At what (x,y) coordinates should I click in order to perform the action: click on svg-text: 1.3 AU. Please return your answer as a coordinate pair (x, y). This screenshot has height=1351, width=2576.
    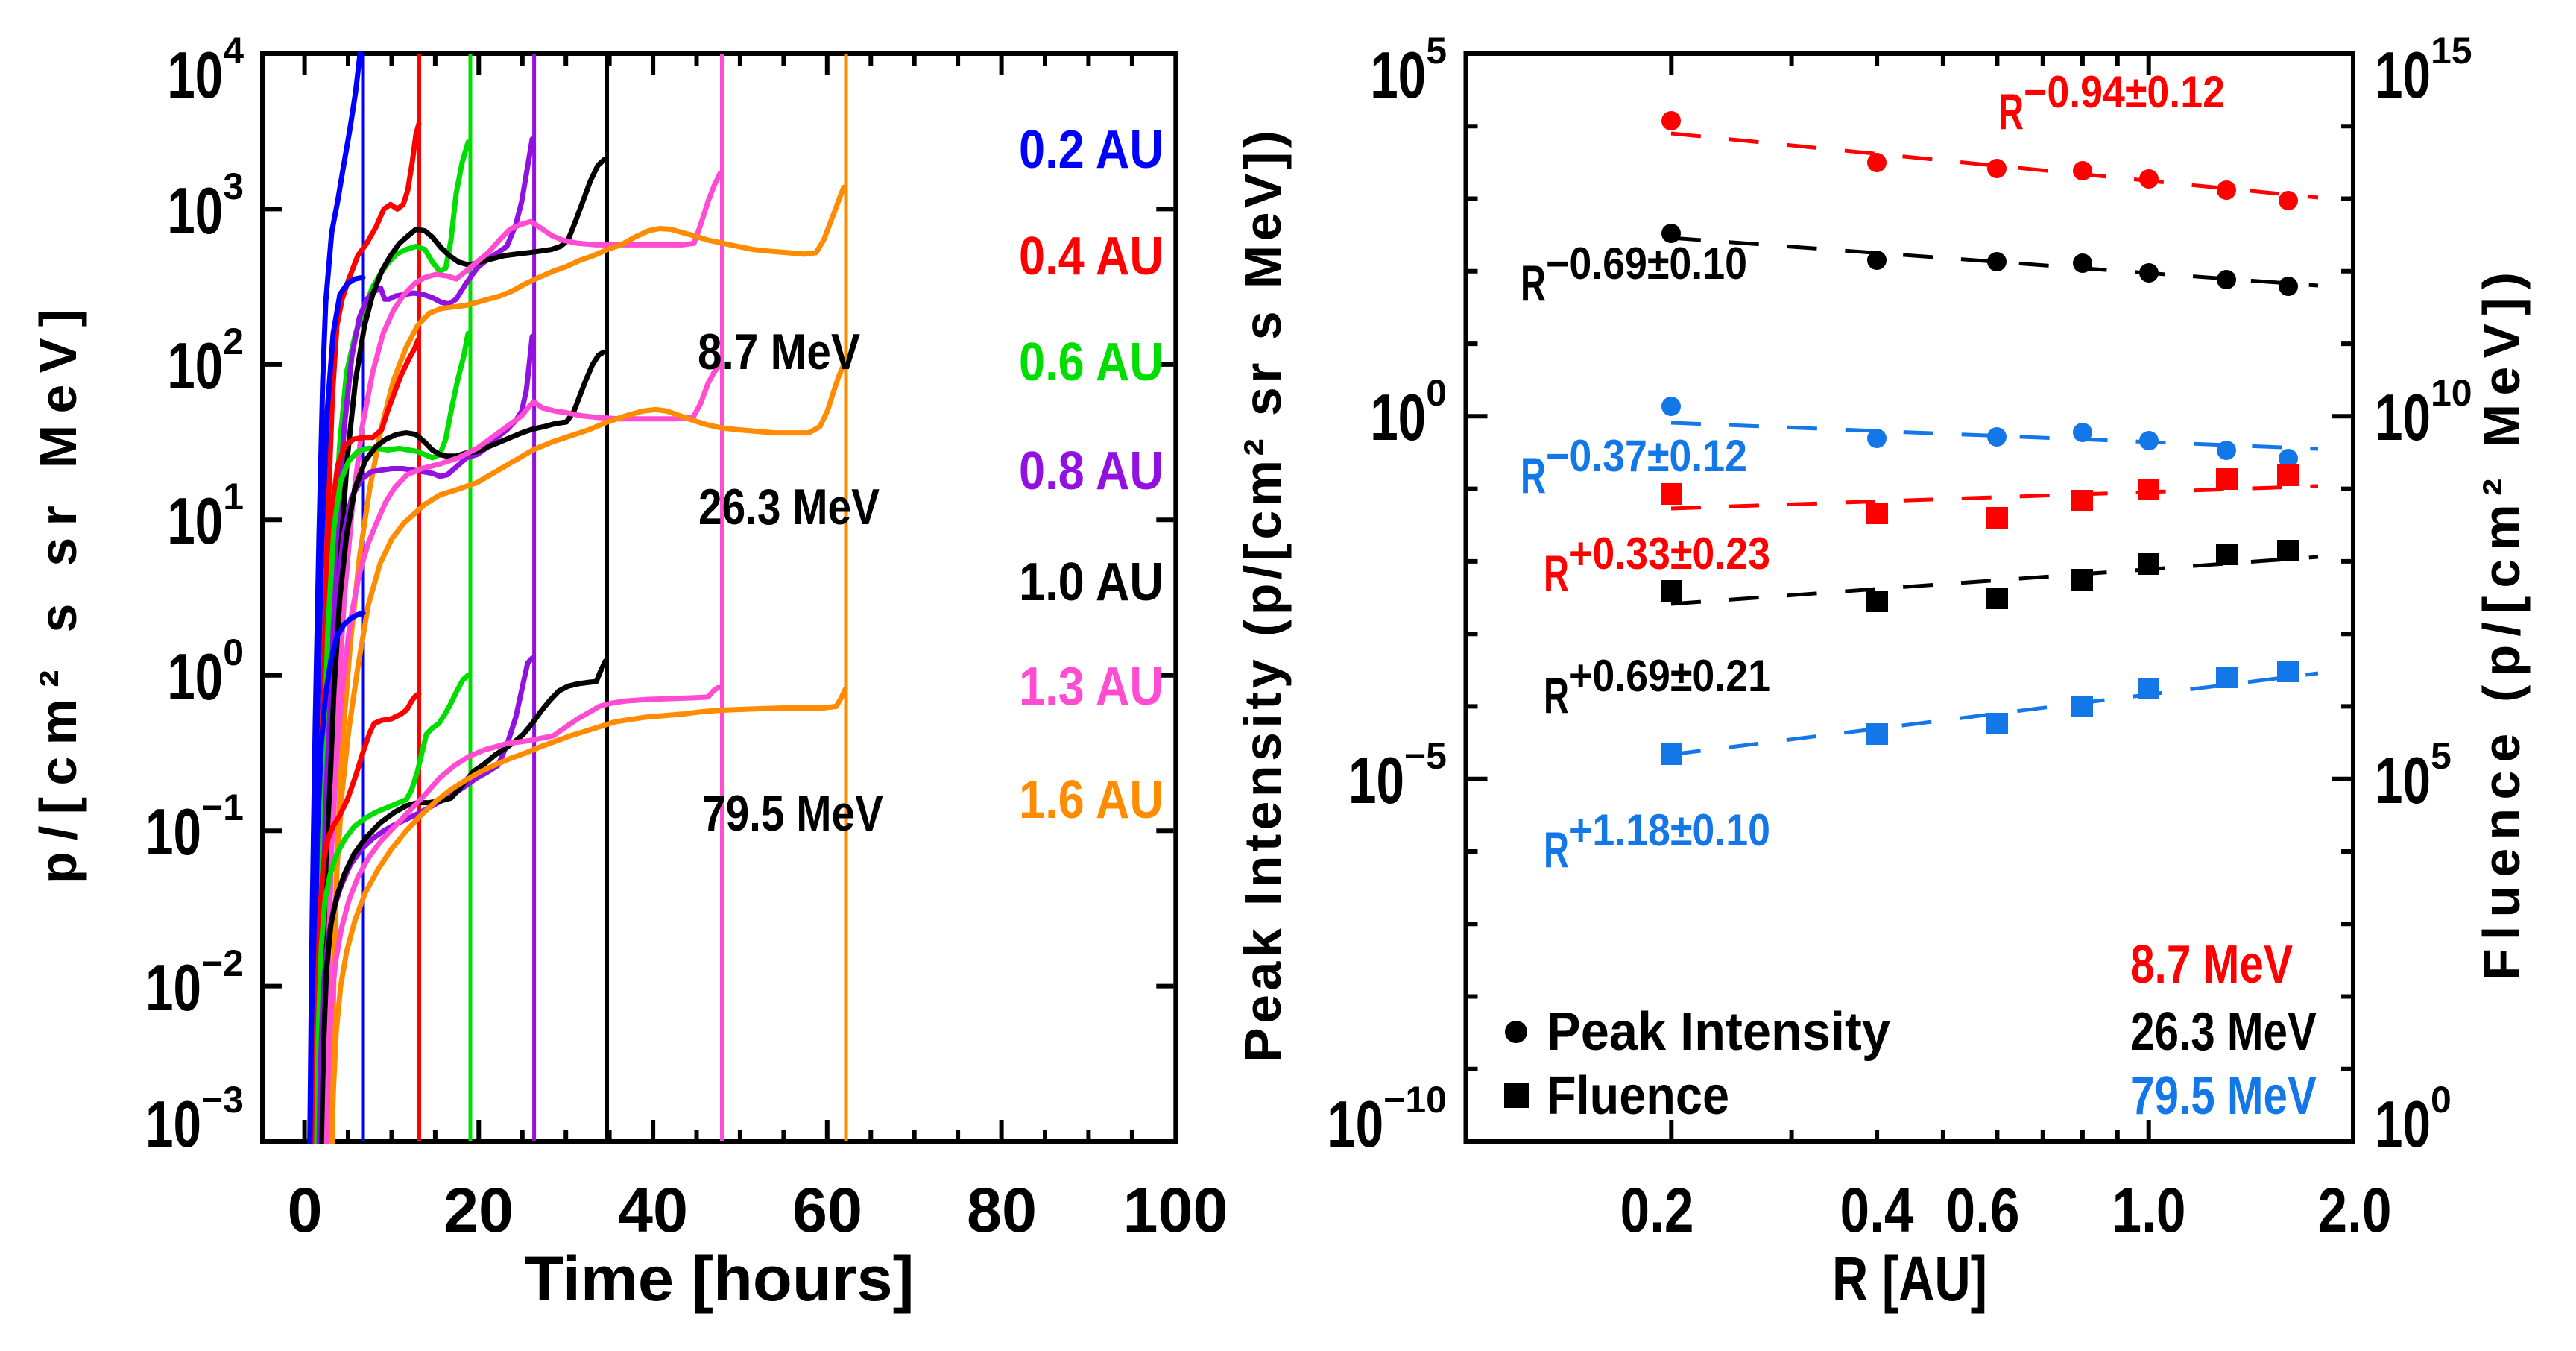
    Looking at the image, I should click on (1091, 687).